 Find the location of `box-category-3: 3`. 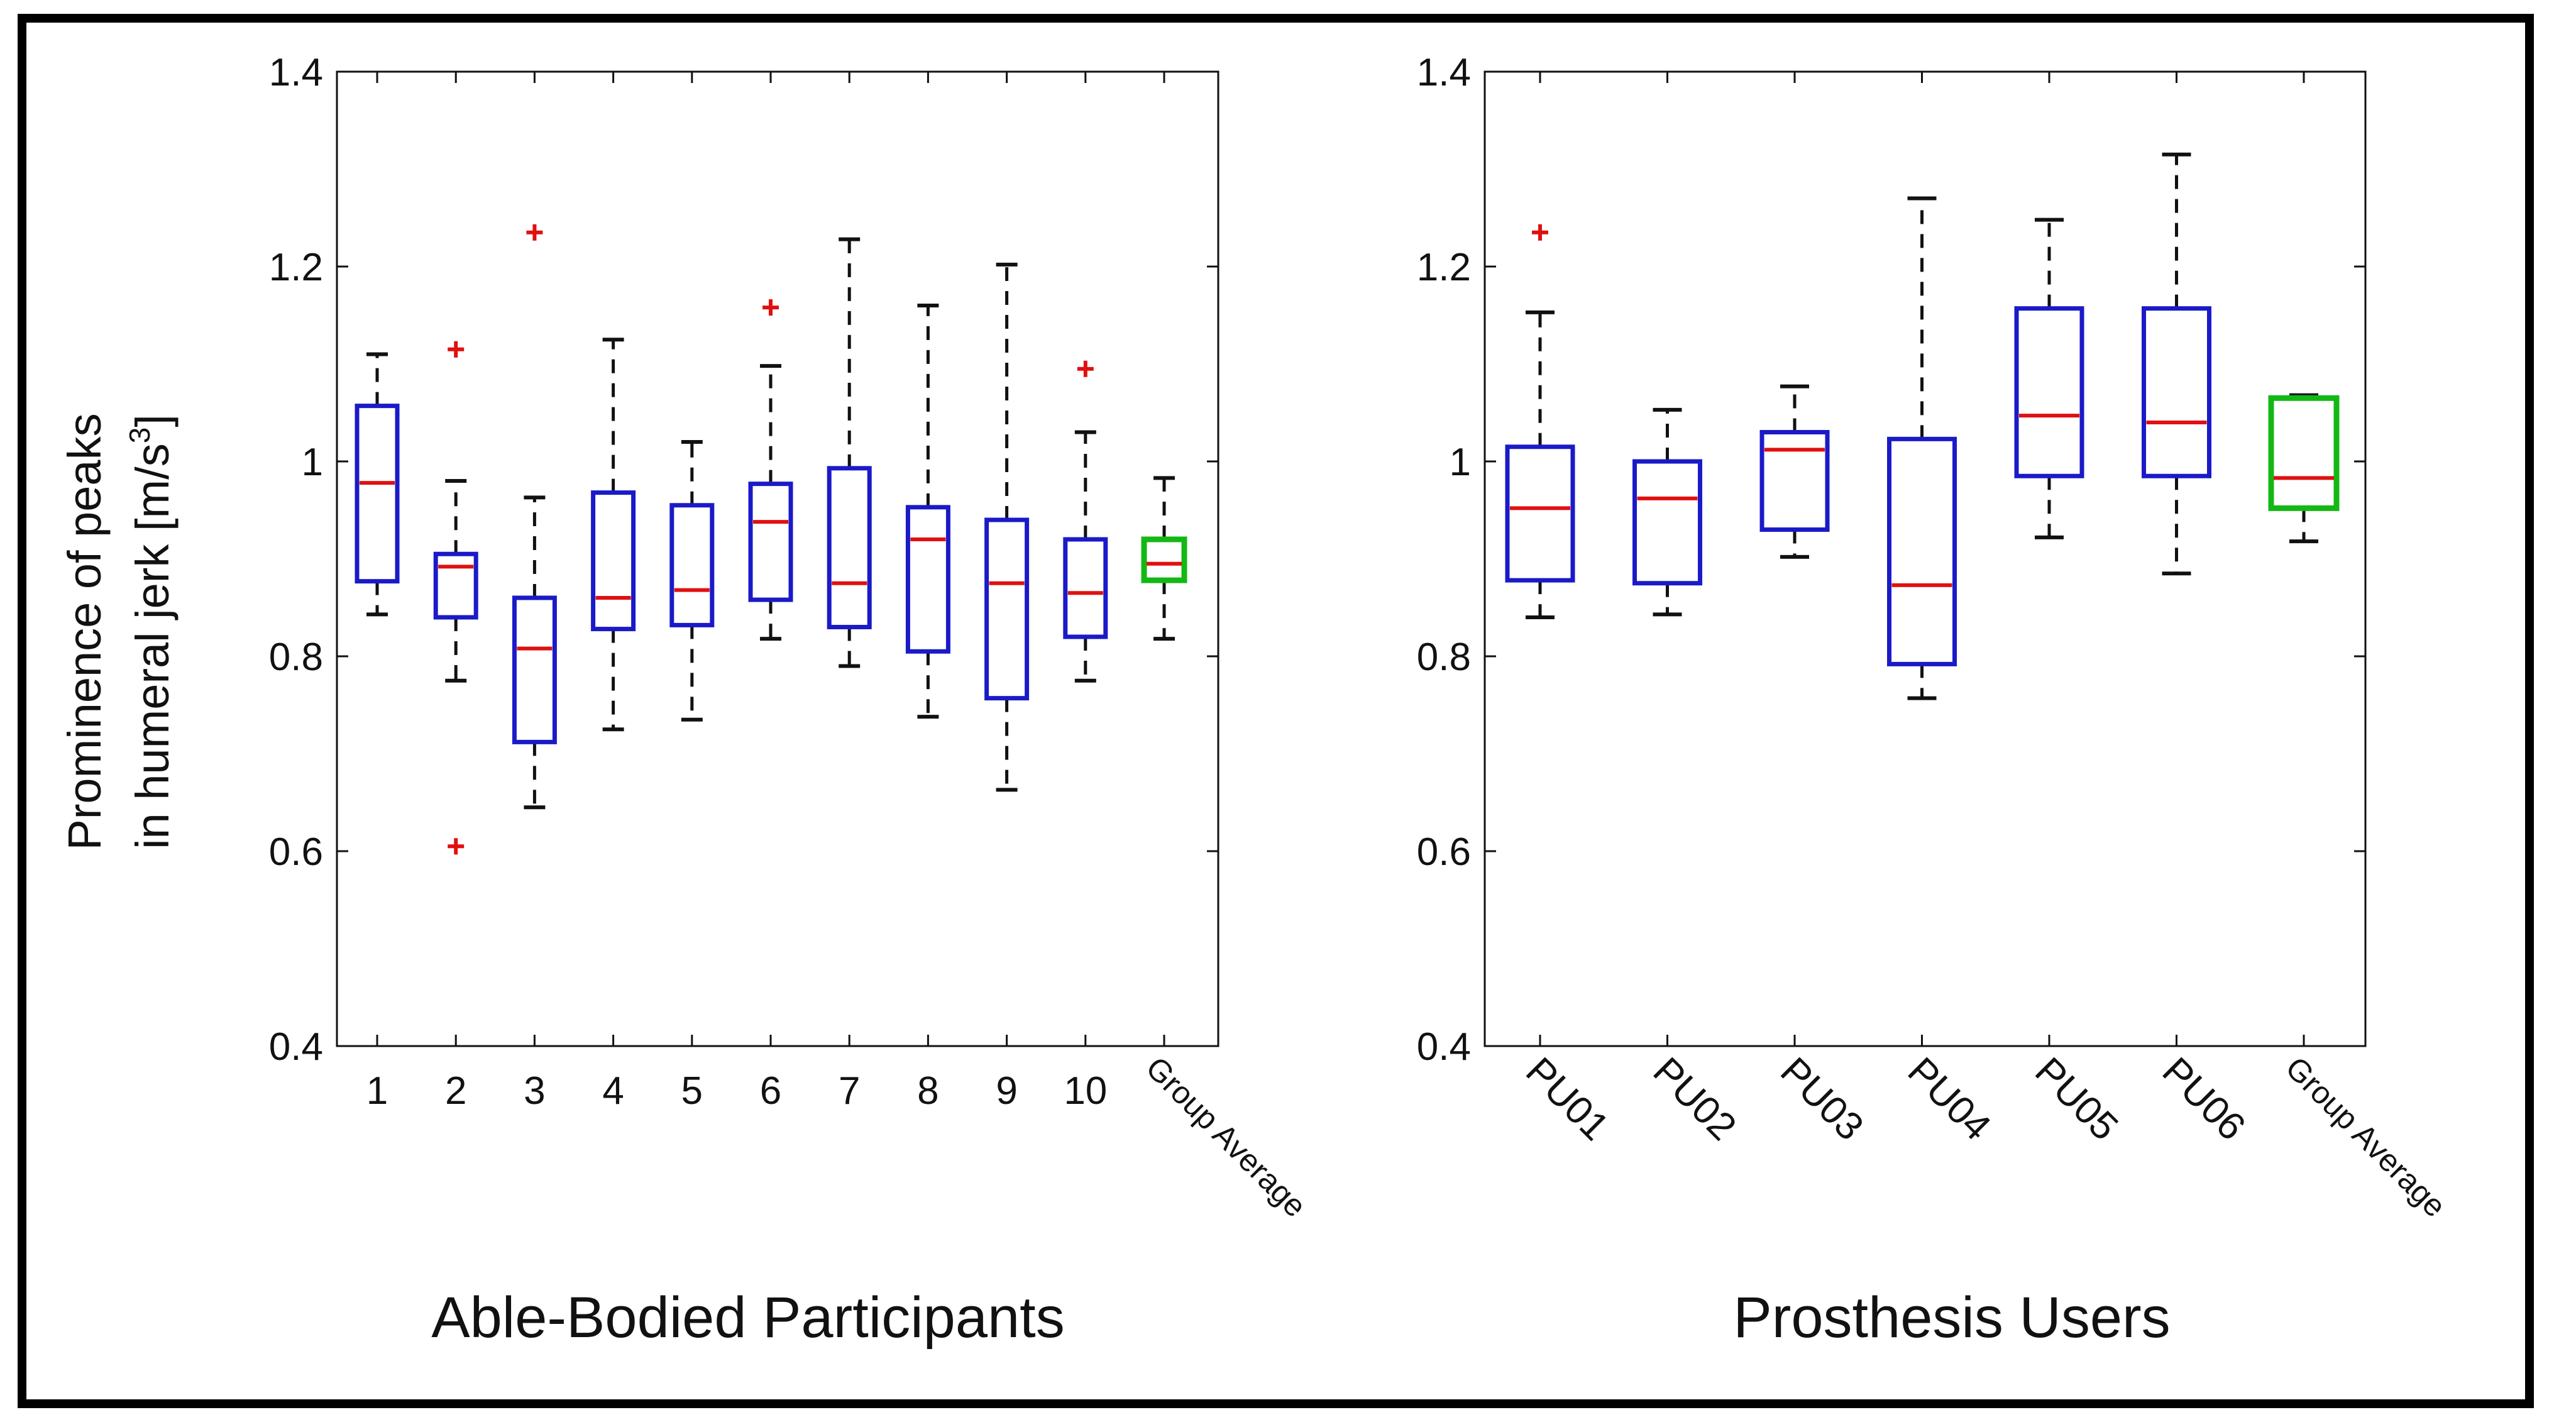

box-category-3: 3 is located at coordinates (534, 592).